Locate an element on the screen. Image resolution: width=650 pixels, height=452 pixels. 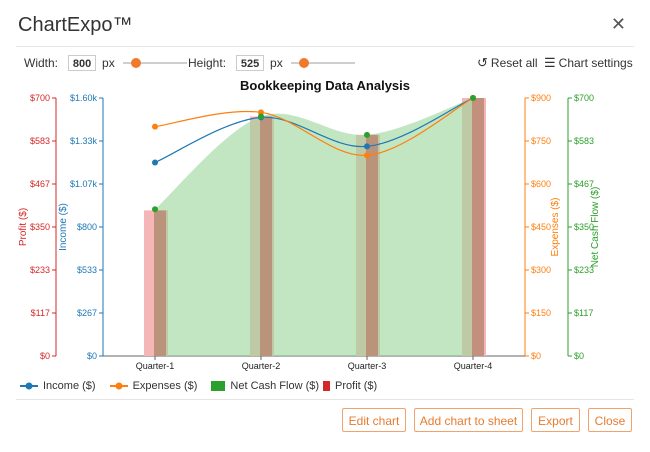
income-axis-tick-label: $1.07k is located at coordinates (84, 184).